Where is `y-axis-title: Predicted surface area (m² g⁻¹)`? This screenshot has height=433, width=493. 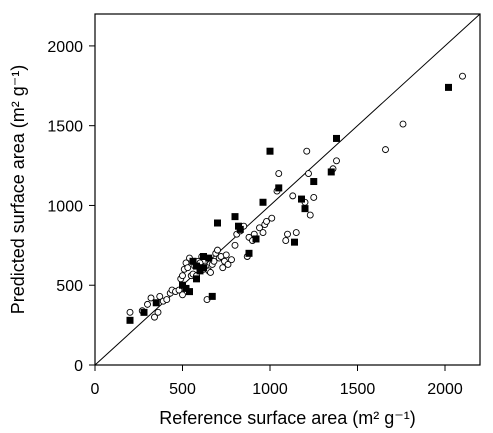 y-axis-title: Predicted surface area (m² g⁻¹) is located at coordinates (18, 190).